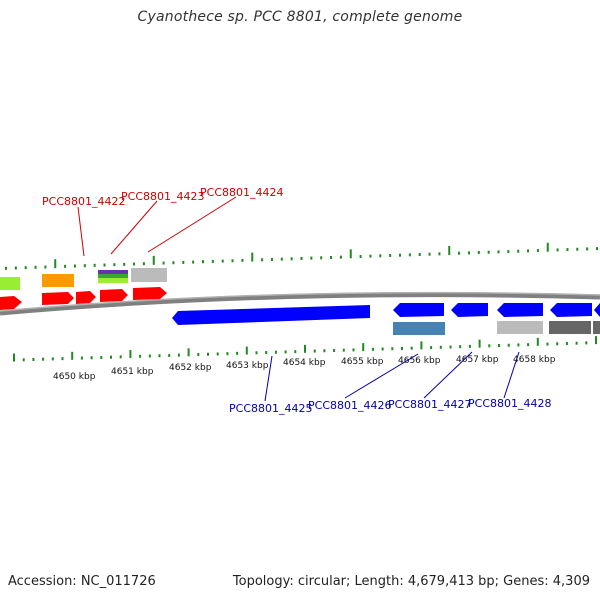  Describe the element at coordinates (477, 360) in the screenshot. I see `ruler-label: 4657 kbp` at that location.